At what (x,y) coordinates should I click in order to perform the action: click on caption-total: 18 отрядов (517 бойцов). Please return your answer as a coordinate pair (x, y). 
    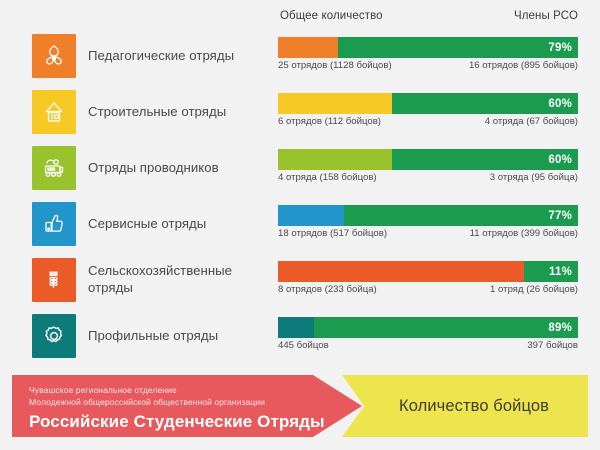
    Looking at the image, I should click on (333, 233).